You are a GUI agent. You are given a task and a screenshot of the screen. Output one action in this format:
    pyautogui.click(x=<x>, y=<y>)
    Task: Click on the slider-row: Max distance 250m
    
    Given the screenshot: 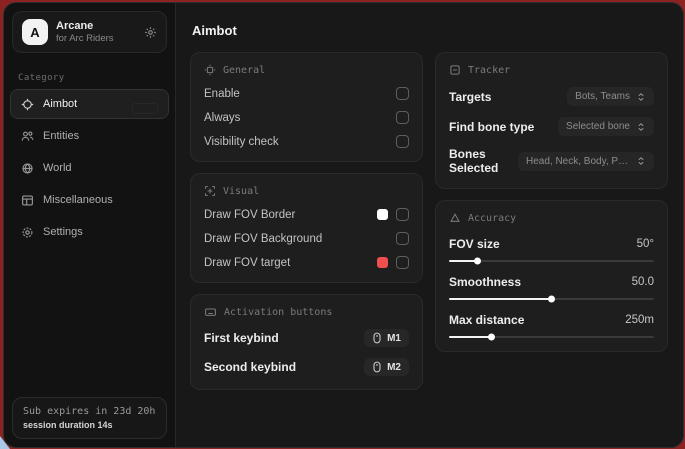 What is the action you would take?
    pyautogui.click(x=551, y=327)
    